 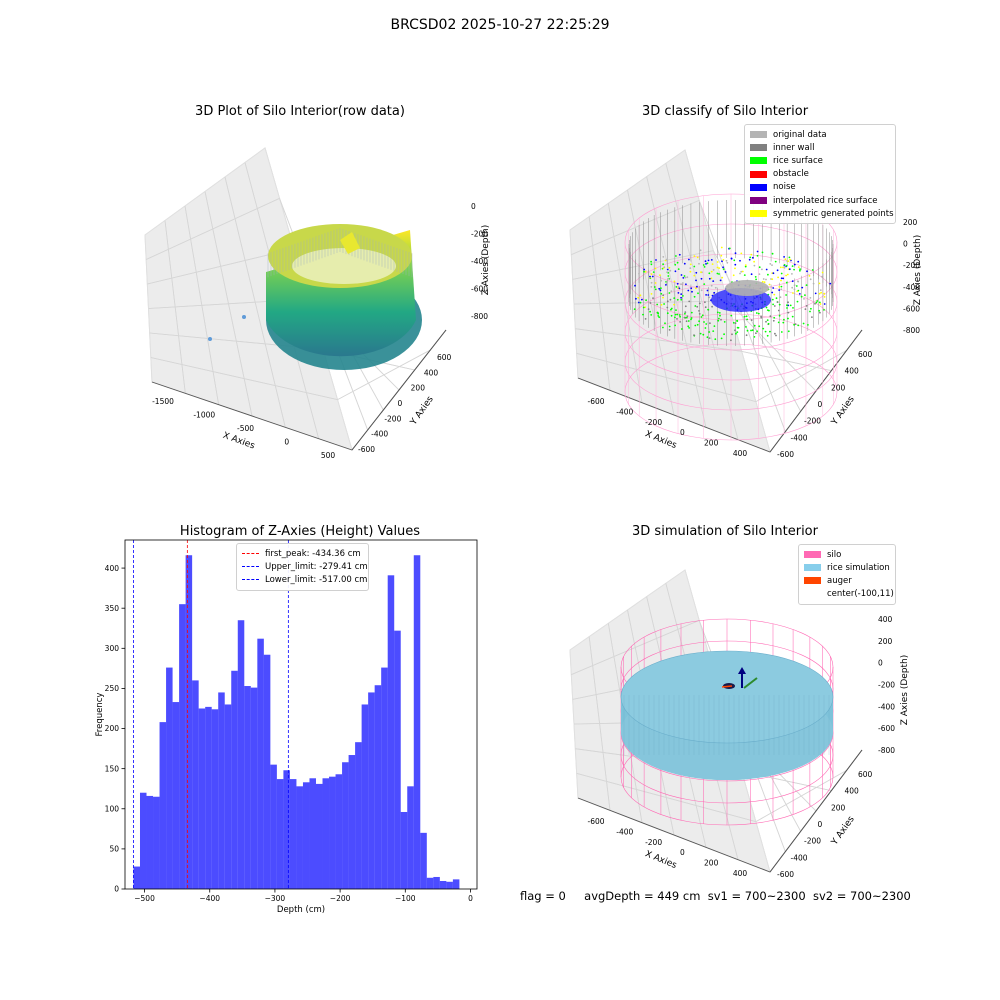 What do you see at coordinates (885, 641) in the screenshot?
I see `z-tick-label: 200` at bounding box center [885, 641].